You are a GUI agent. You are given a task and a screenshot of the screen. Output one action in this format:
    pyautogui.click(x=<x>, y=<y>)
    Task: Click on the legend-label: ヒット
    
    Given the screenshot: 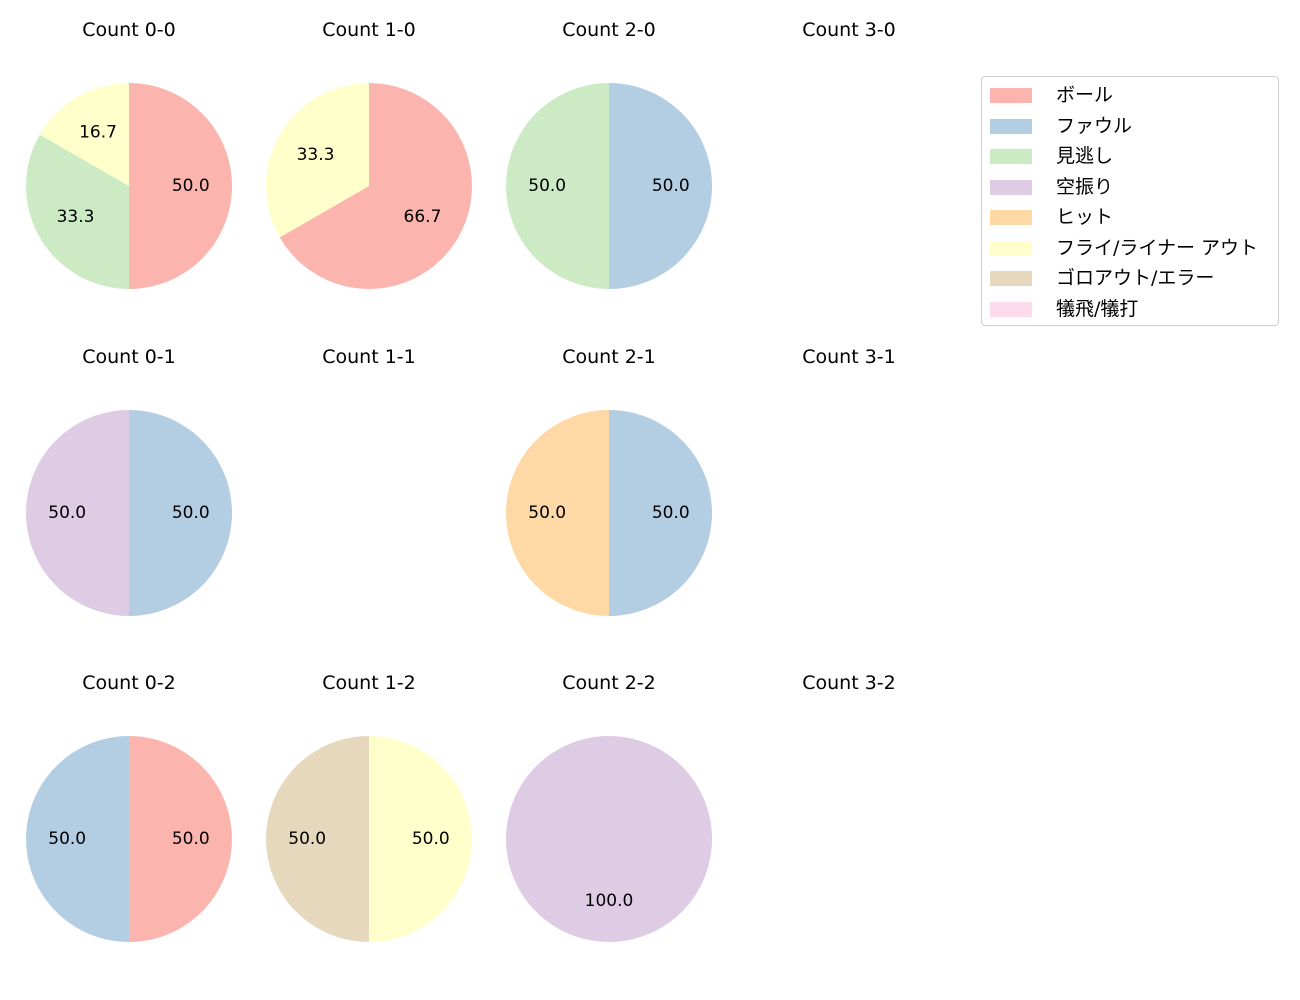 What is the action you would take?
    pyautogui.click(x=1085, y=217)
    